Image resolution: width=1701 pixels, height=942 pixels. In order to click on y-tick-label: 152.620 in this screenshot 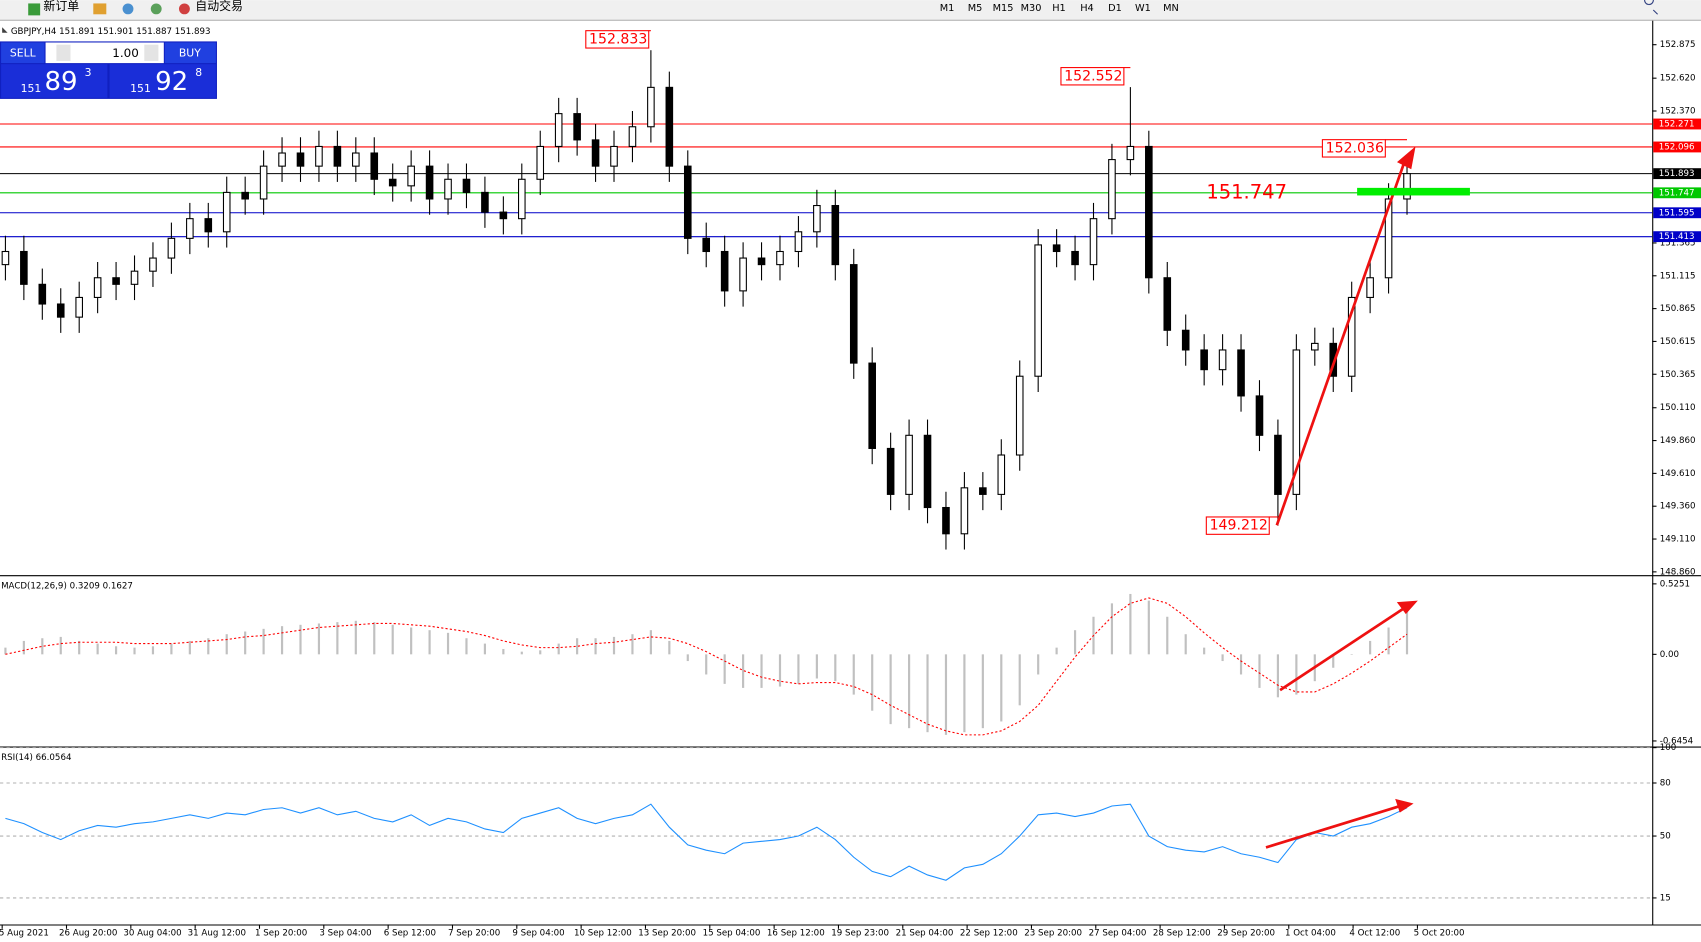, I will do `click(1678, 79)`.